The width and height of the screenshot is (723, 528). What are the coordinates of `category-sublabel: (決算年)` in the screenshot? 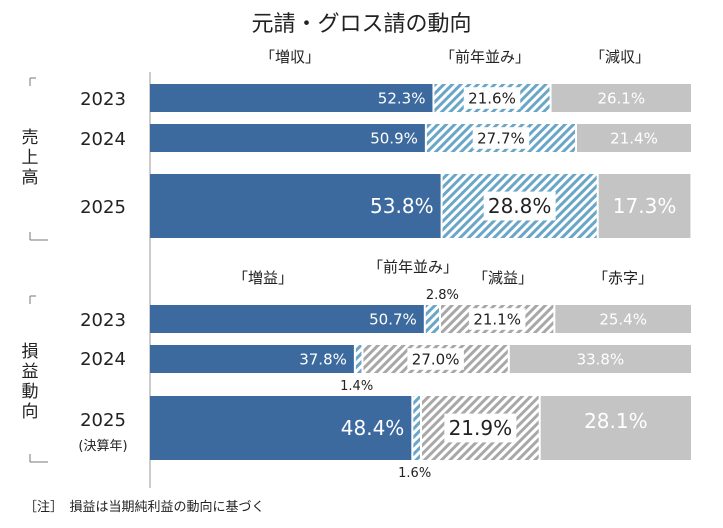 It's located at (102, 446).